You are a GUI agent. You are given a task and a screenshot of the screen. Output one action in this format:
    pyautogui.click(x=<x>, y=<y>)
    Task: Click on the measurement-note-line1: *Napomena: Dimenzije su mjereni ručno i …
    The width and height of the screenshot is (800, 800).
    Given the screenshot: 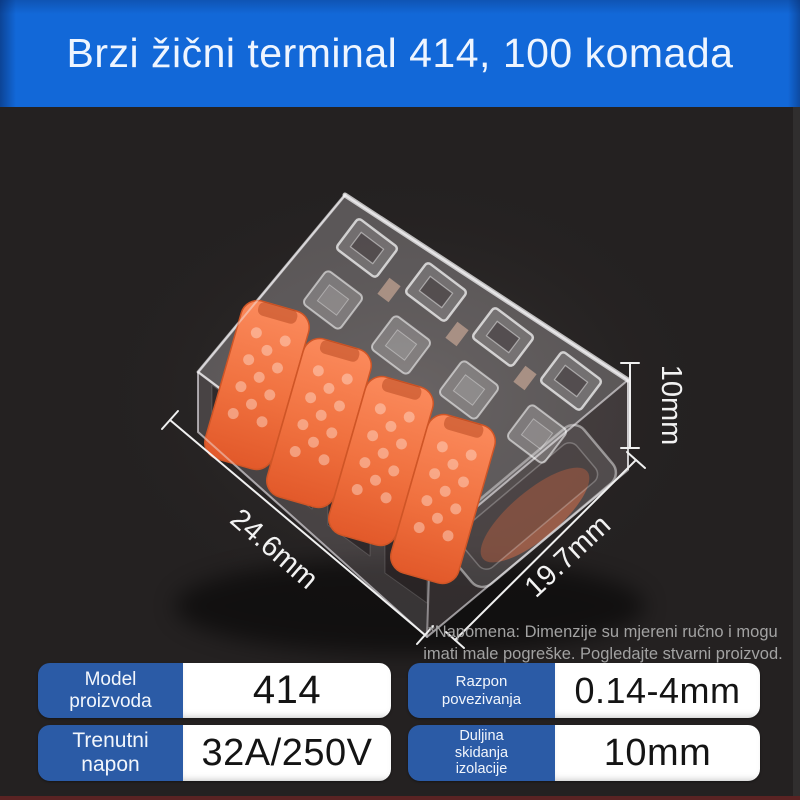 What is the action you would take?
    pyautogui.click(x=603, y=632)
    